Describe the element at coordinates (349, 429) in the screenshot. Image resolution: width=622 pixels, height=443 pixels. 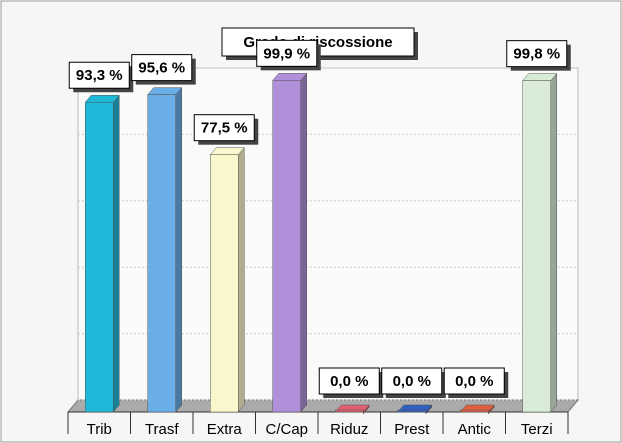
I see `x-tick-label: Riduz` at that location.